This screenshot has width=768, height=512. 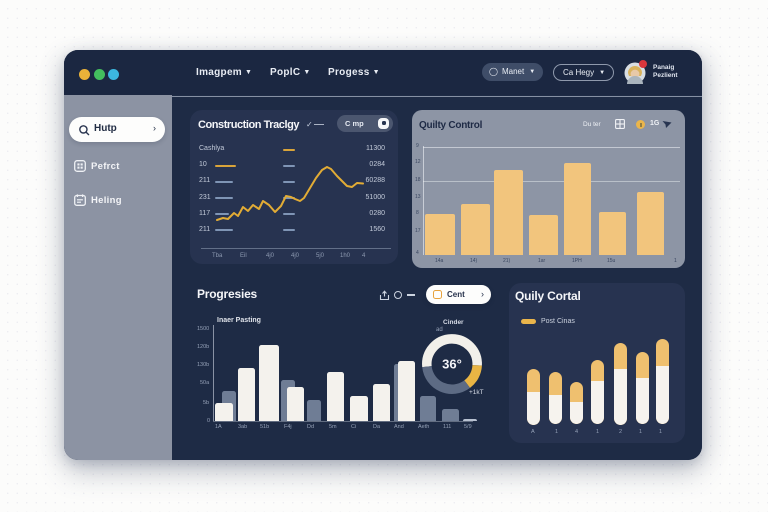 I want to click on svg-text: 36°, so click(x=452, y=364).